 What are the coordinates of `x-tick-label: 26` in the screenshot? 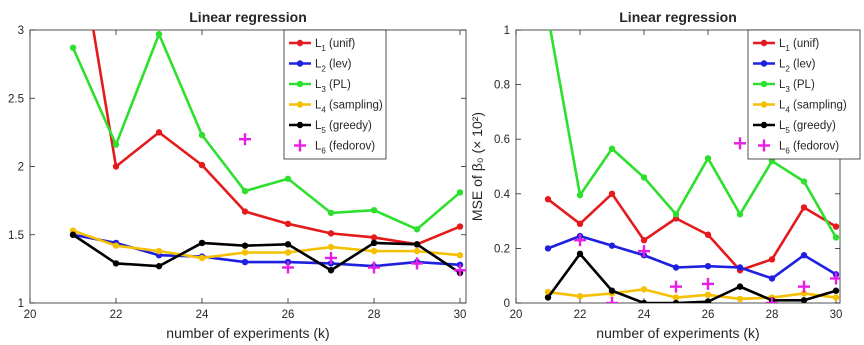 It's located at (708, 315).